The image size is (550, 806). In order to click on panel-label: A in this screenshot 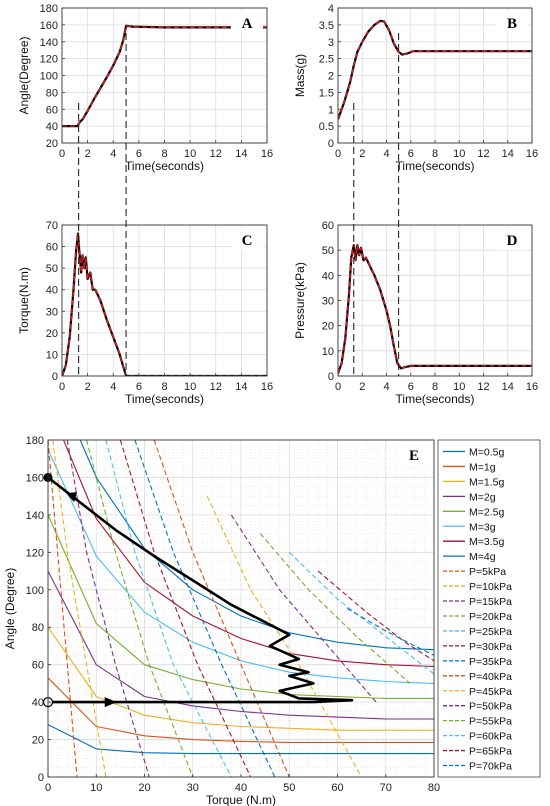, I will do `click(247, 24)`.